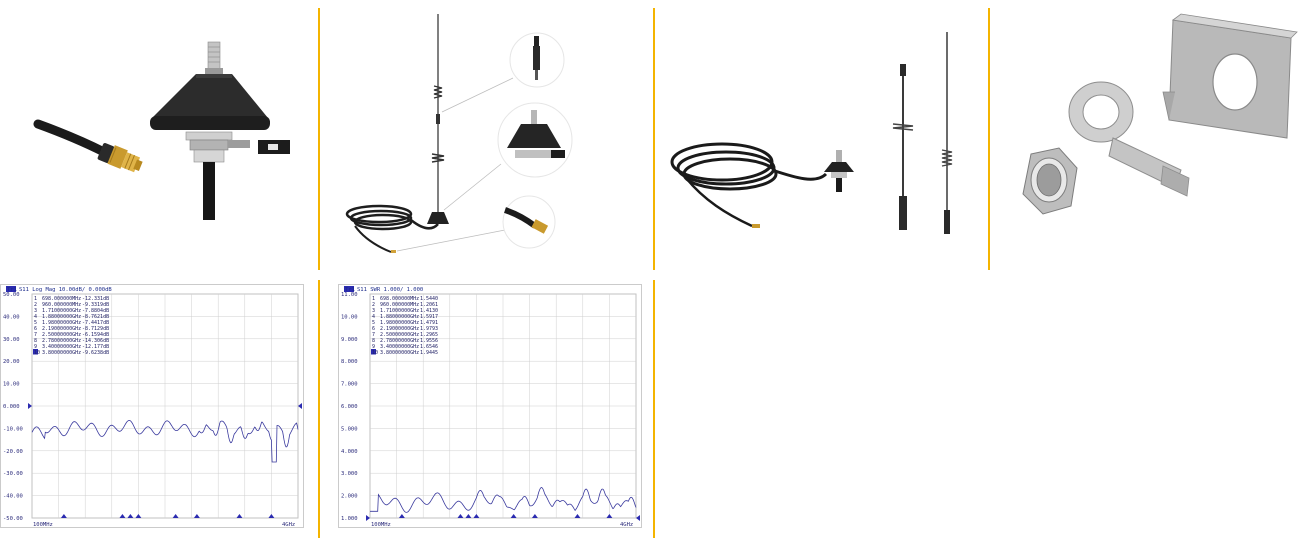 The image size is (1306, 538). I want to click on product-image-connector-mount, so click(158, 136).